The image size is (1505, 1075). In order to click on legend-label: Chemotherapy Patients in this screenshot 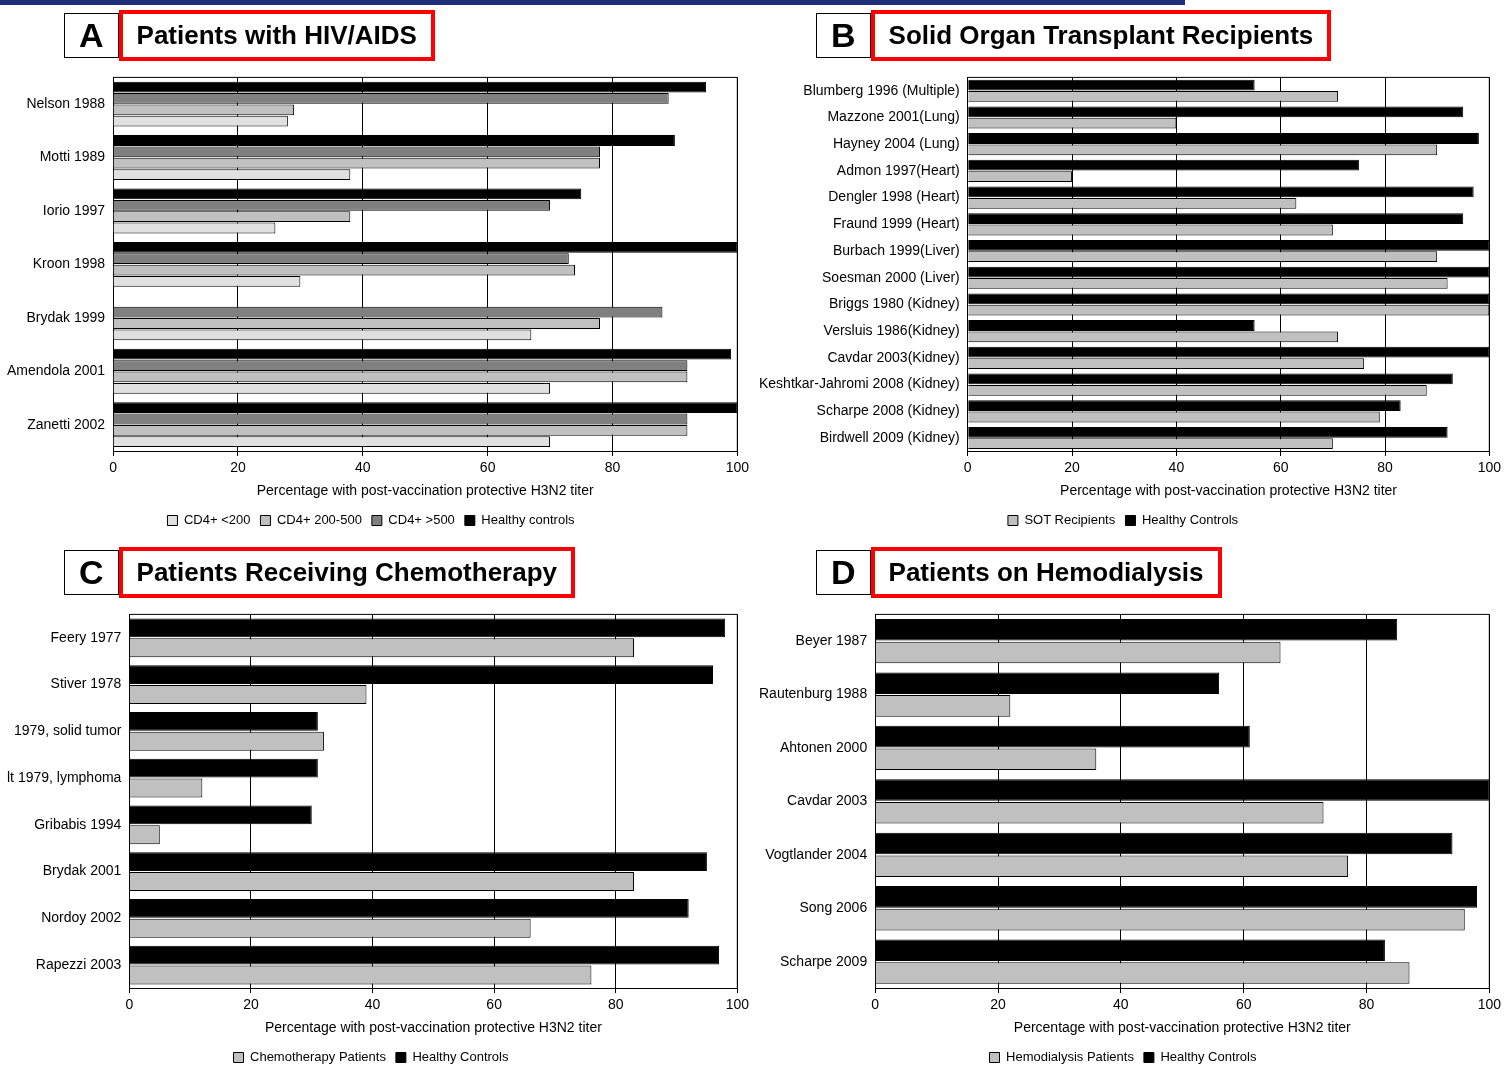, I will do `click(318, 1057)`.